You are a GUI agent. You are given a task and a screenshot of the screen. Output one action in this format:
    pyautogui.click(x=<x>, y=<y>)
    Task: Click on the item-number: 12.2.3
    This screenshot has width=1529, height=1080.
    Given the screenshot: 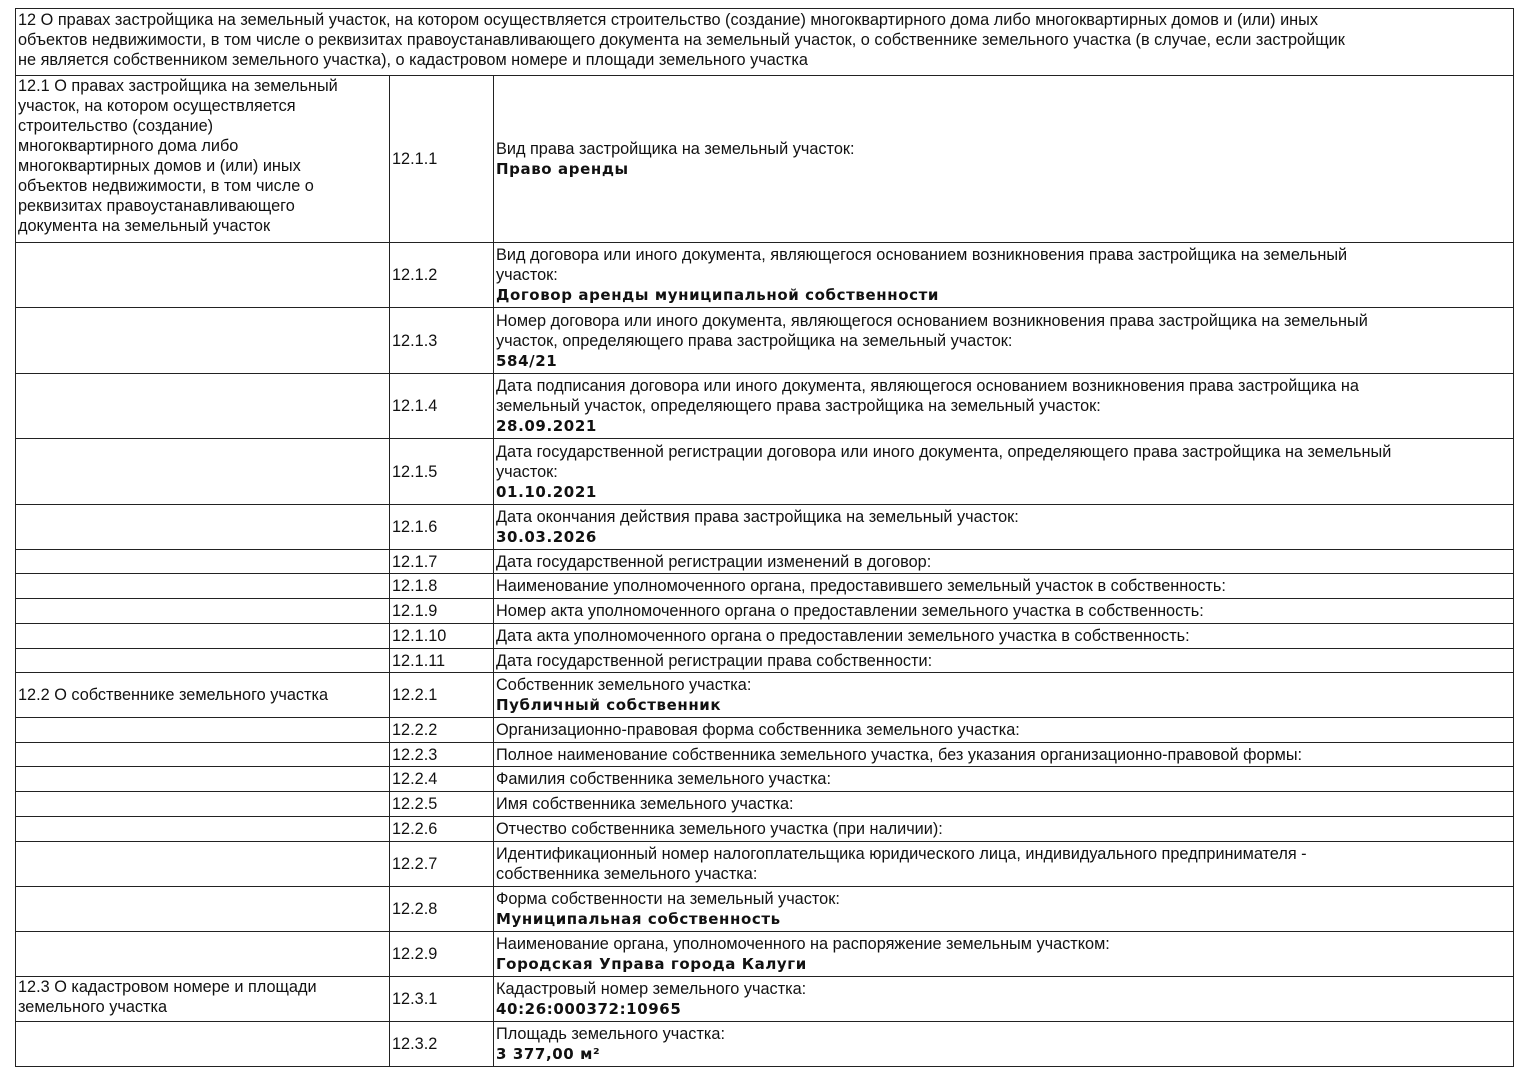 What is the action you would take?
    pyautogui.click(x=441, y=754)
    